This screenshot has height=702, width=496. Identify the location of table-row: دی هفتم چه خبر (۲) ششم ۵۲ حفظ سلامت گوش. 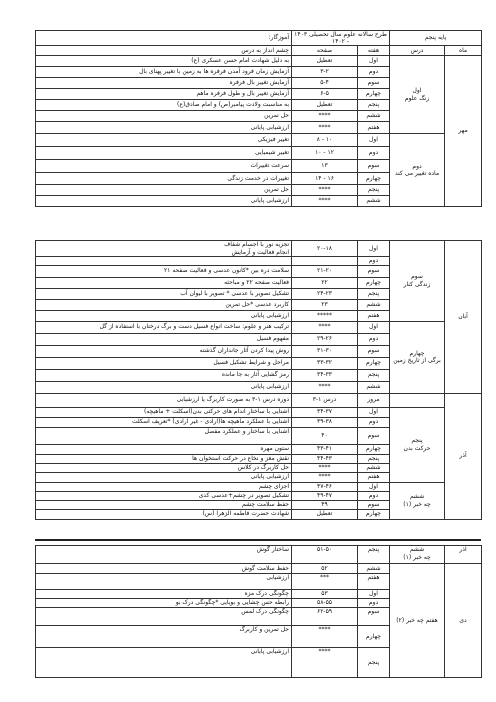
(258, 620).